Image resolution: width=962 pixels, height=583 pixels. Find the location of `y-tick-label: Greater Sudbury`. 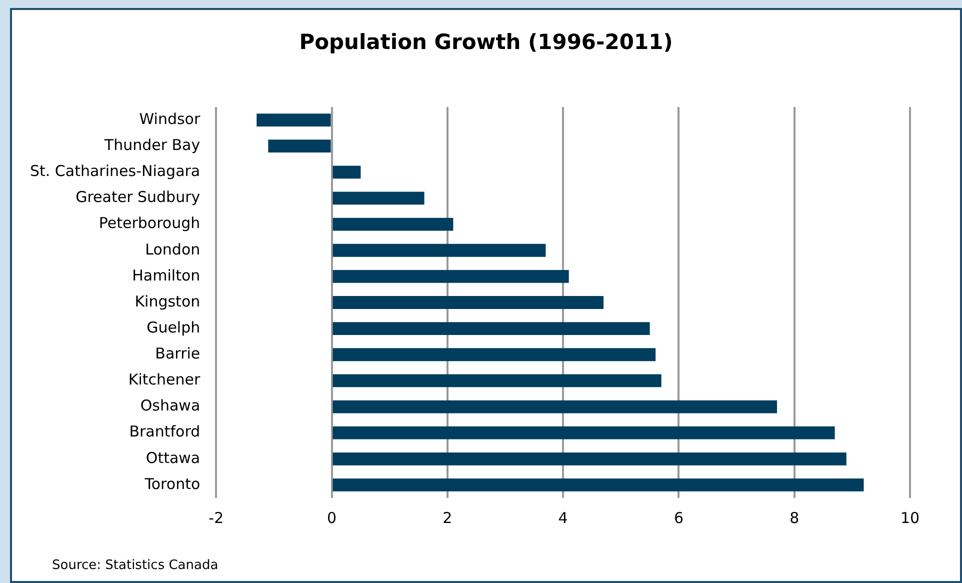

y-tick-label: Greater Sudbury is located at coordinates (138, 197).